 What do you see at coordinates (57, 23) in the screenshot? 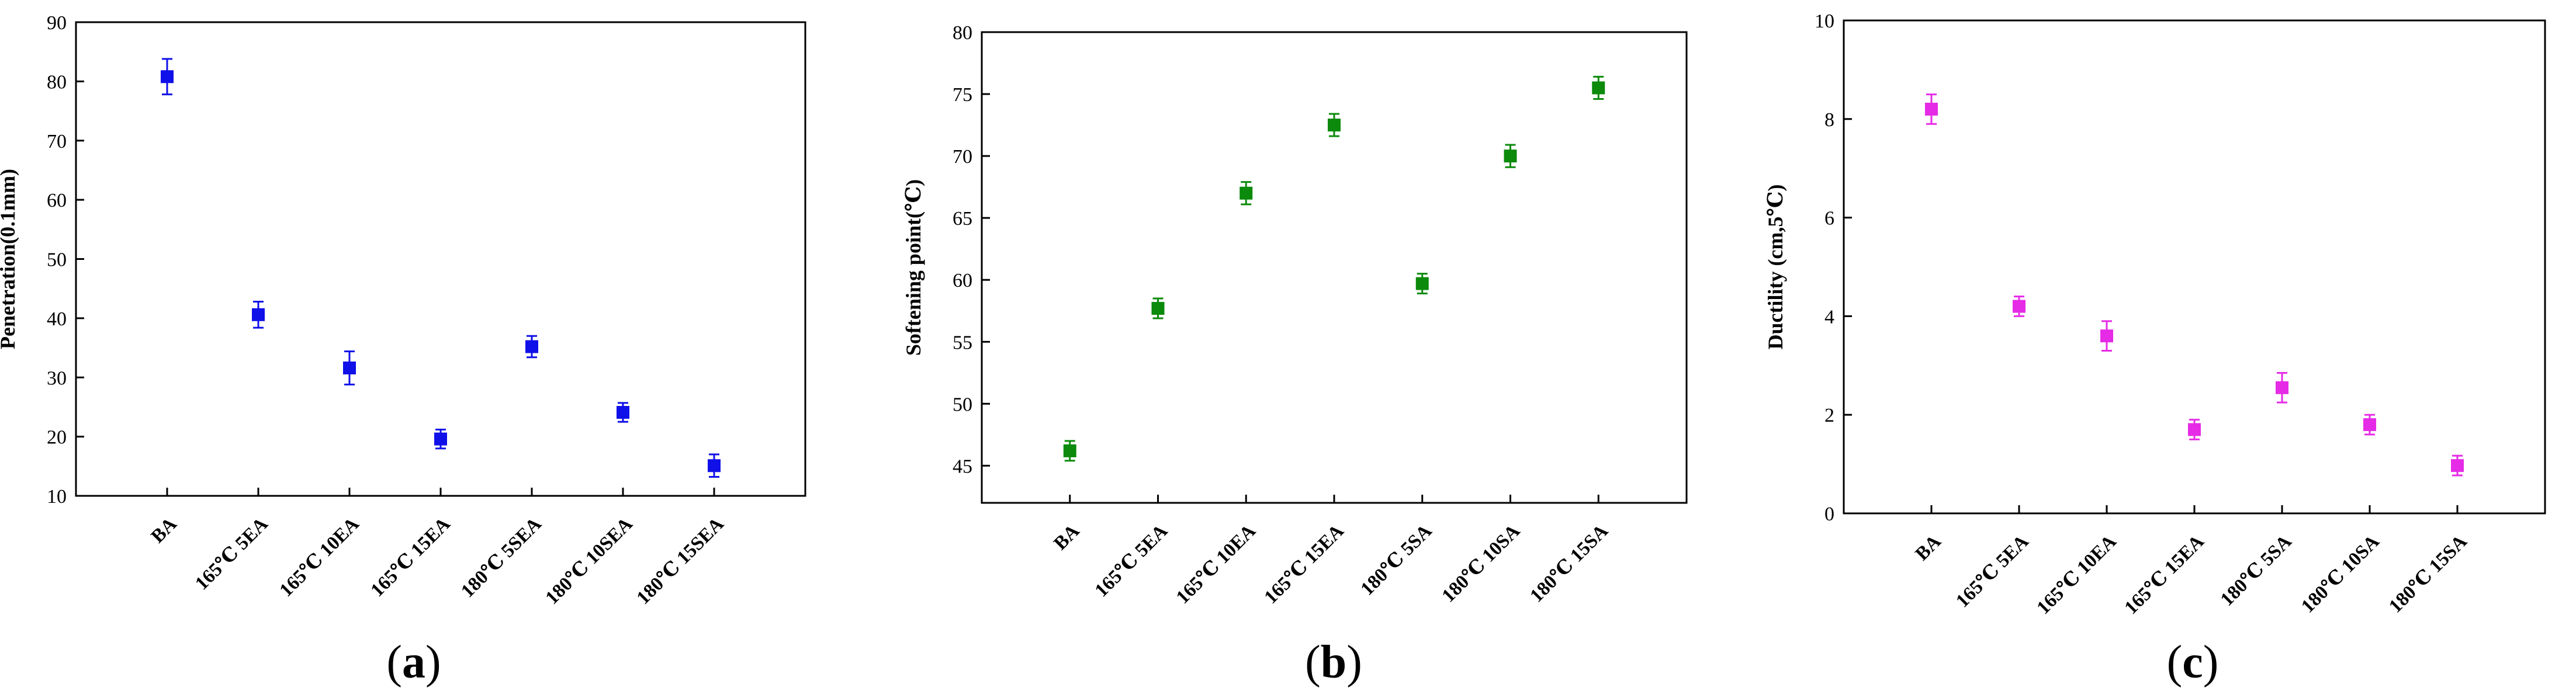
I see `y-tick-label: 90` at bounding box center [57, 23].